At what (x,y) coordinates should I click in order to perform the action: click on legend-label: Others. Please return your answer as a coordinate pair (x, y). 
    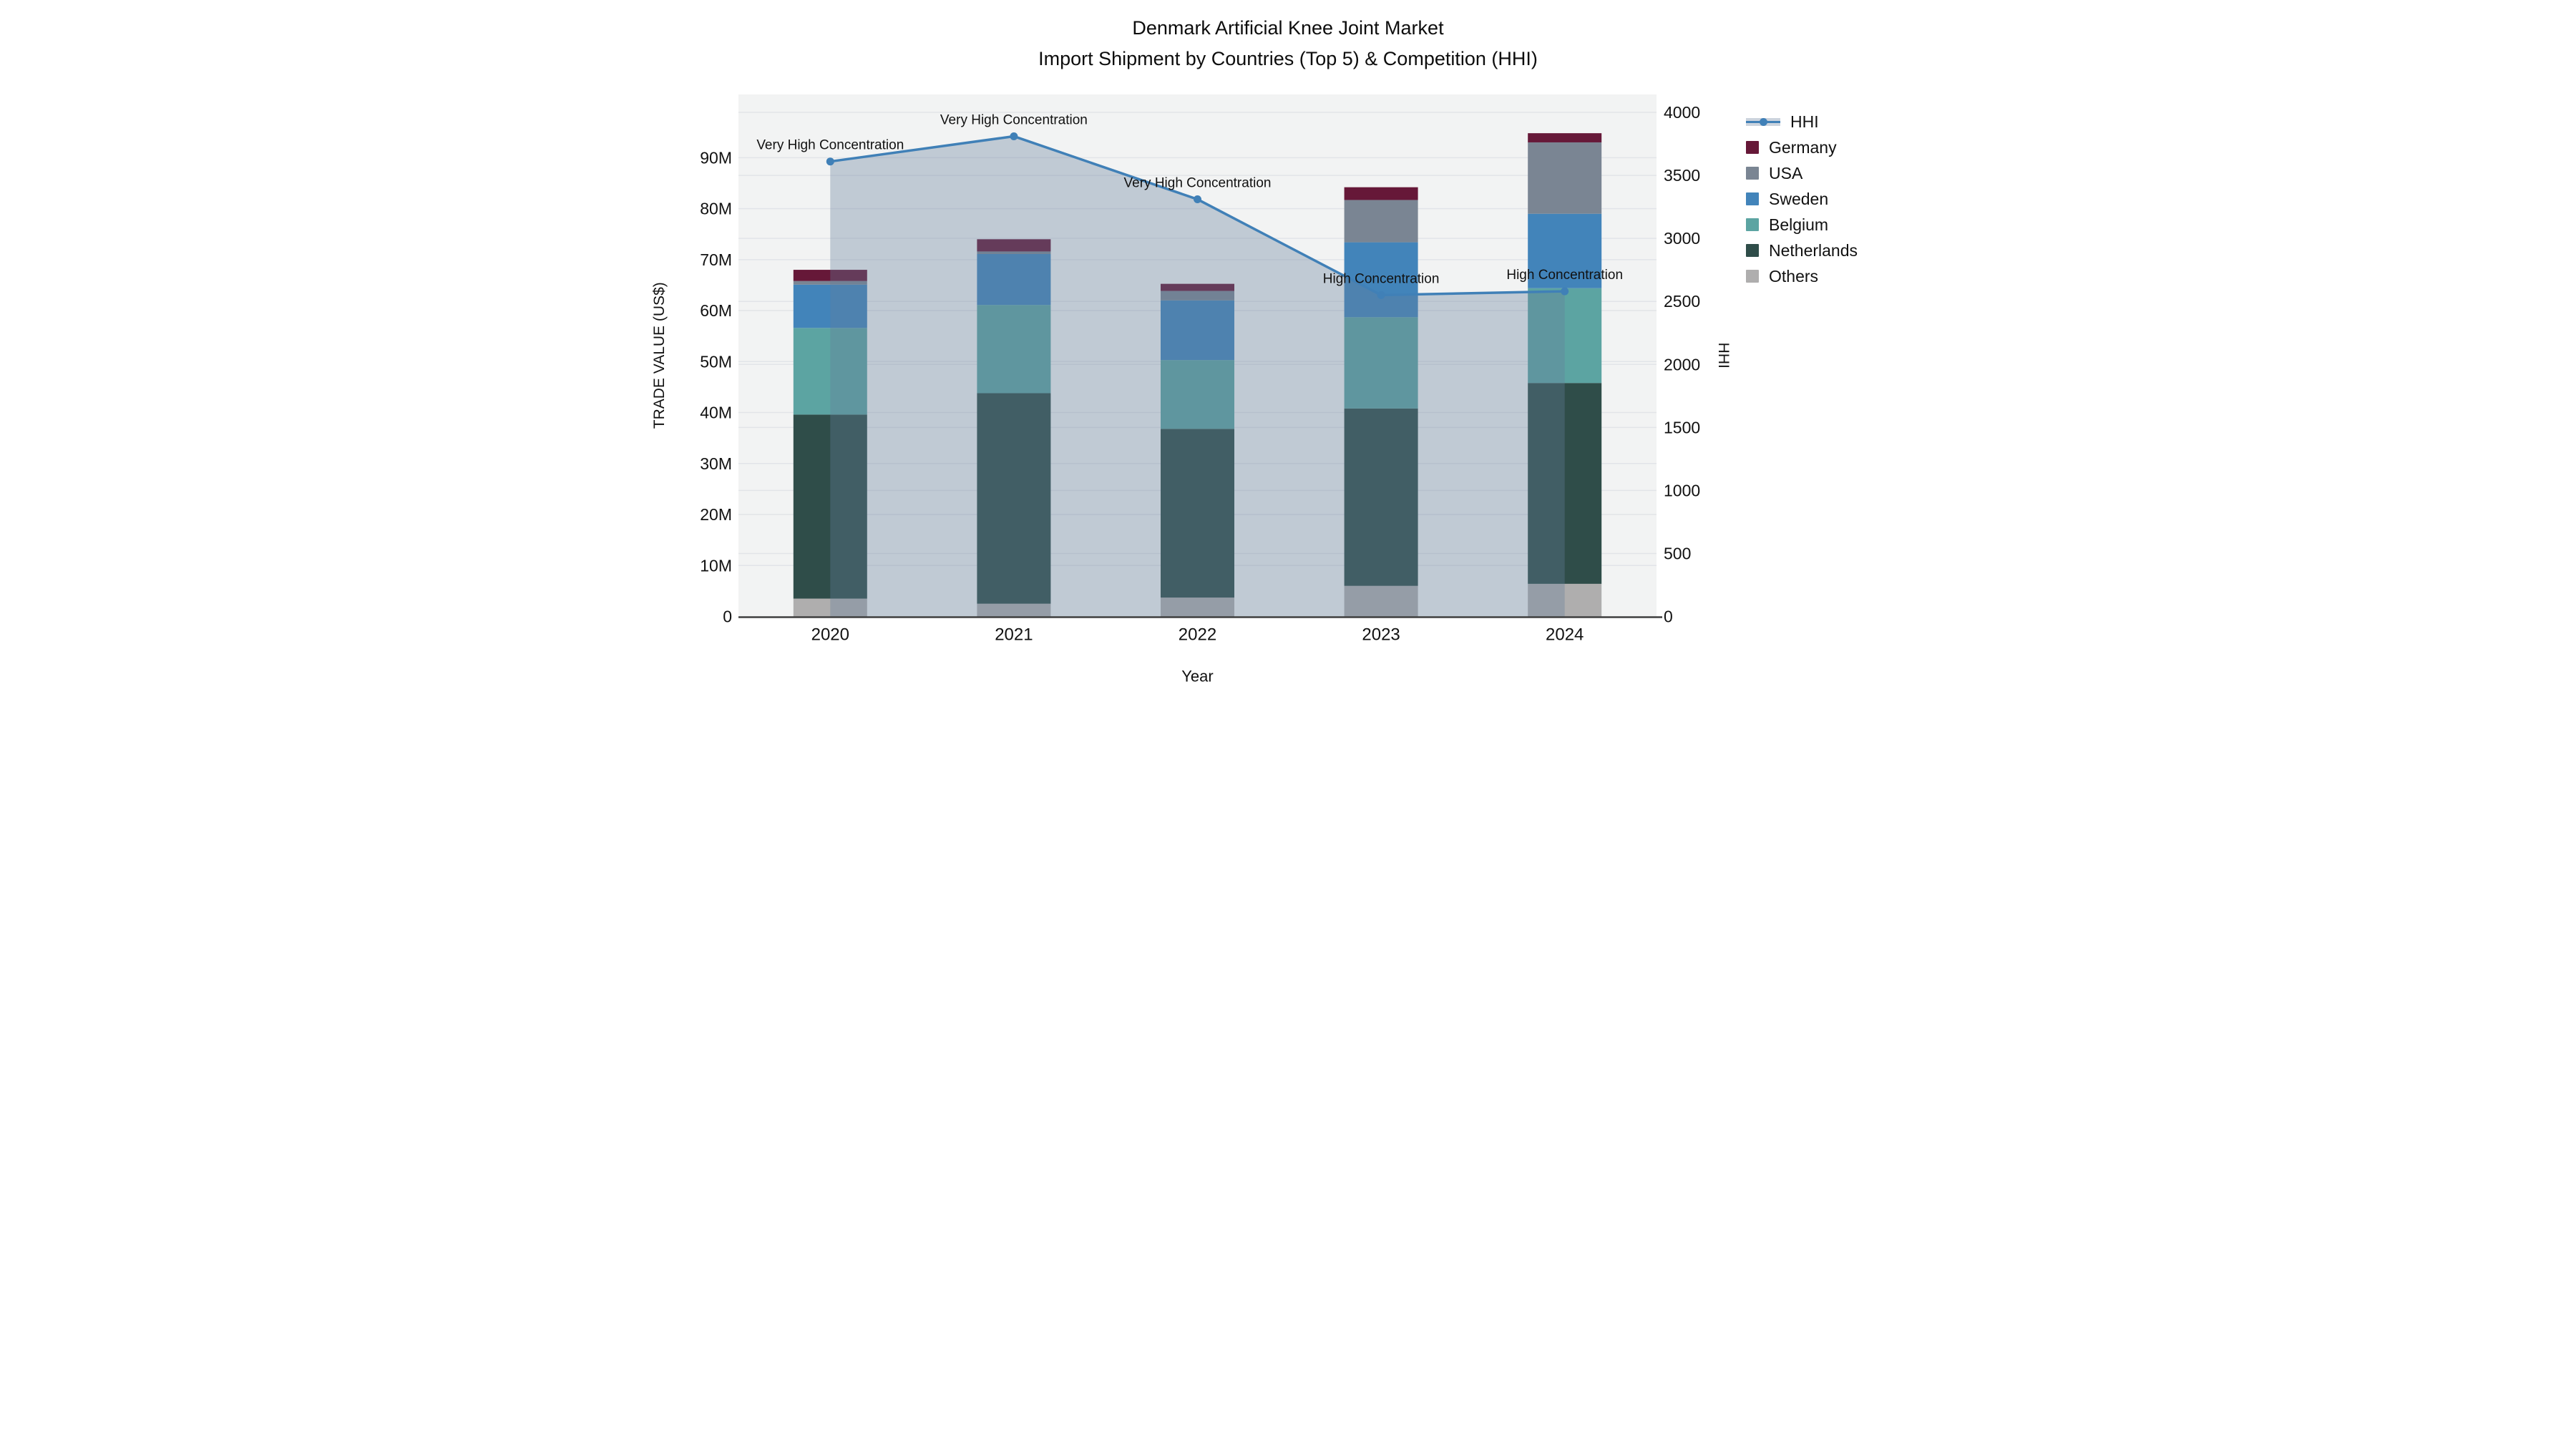
    Looking at the image, I should click on (1794, 276).